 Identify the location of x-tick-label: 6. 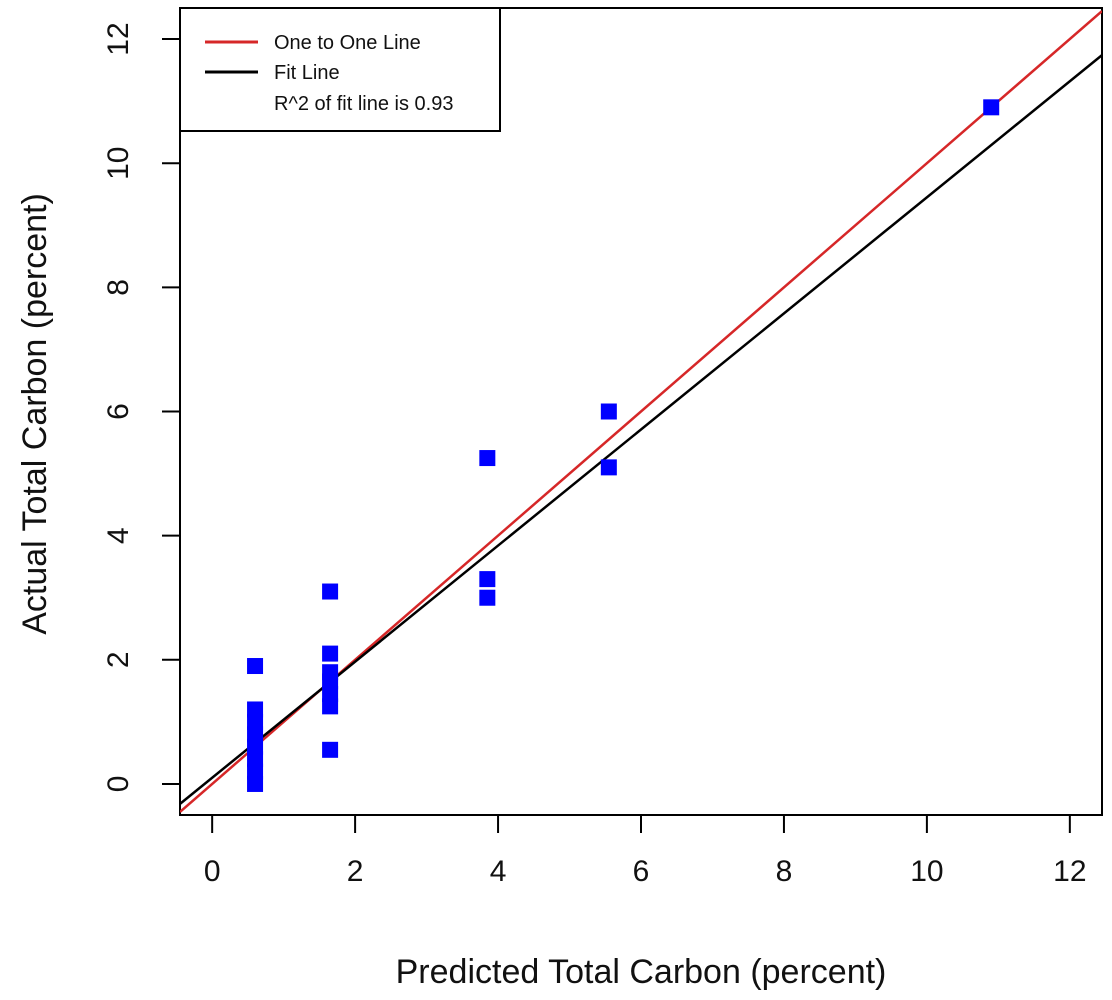
(641, 871).